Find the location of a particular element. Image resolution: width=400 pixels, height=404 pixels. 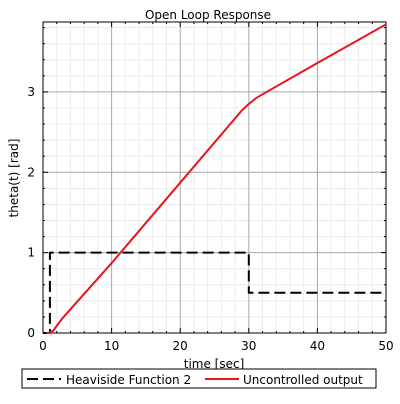

y-tick-label: 3 is located at coordinates (31, 92).